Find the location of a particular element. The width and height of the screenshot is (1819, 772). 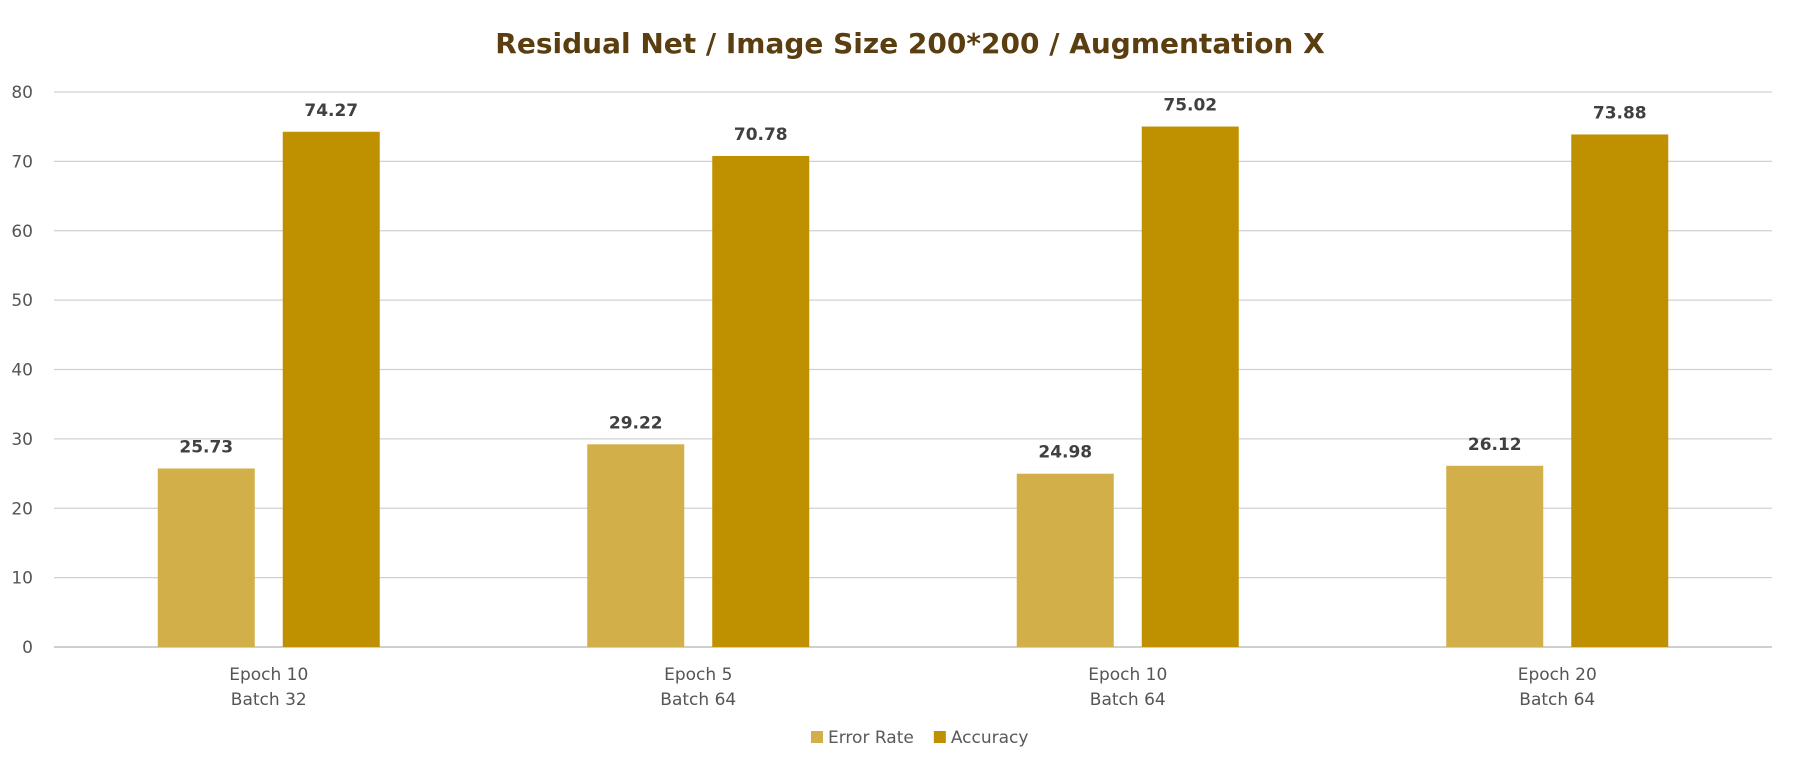

legend-swatch-accuracy is located at coordinates (939, 737).